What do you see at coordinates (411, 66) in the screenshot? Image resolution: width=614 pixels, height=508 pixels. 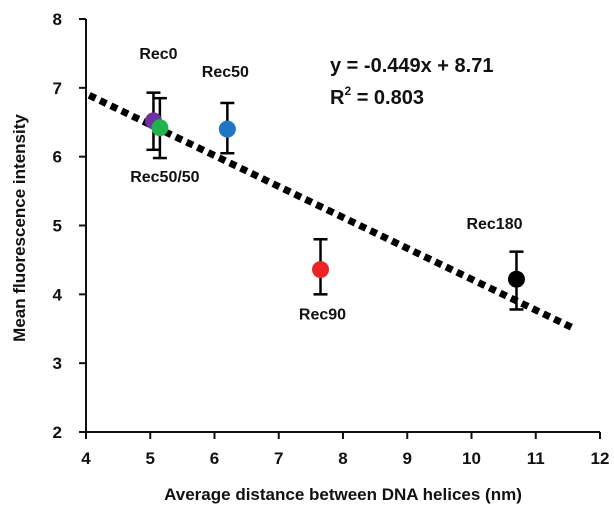 I see `equation-label: y = -0.449x + 8.71` at bounding box center [411, 66].